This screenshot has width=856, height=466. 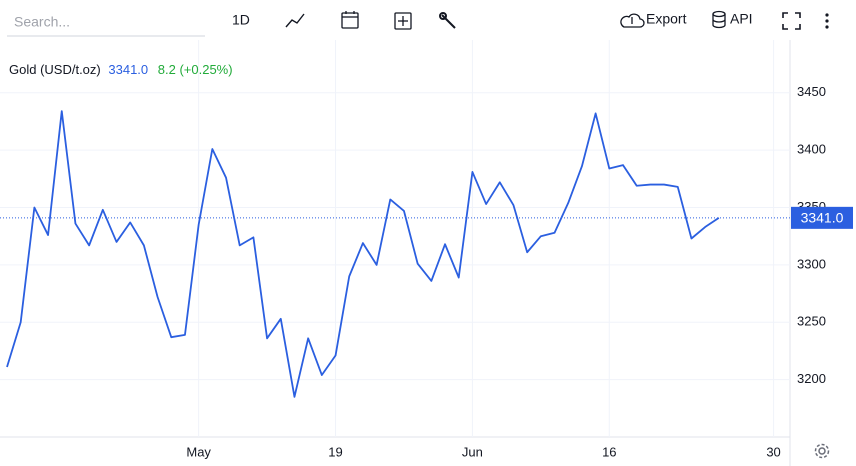 What do you see at coordinates (295, 20) in the screenshot?
I see `line-type-icon` at bounding box center [295, 20].